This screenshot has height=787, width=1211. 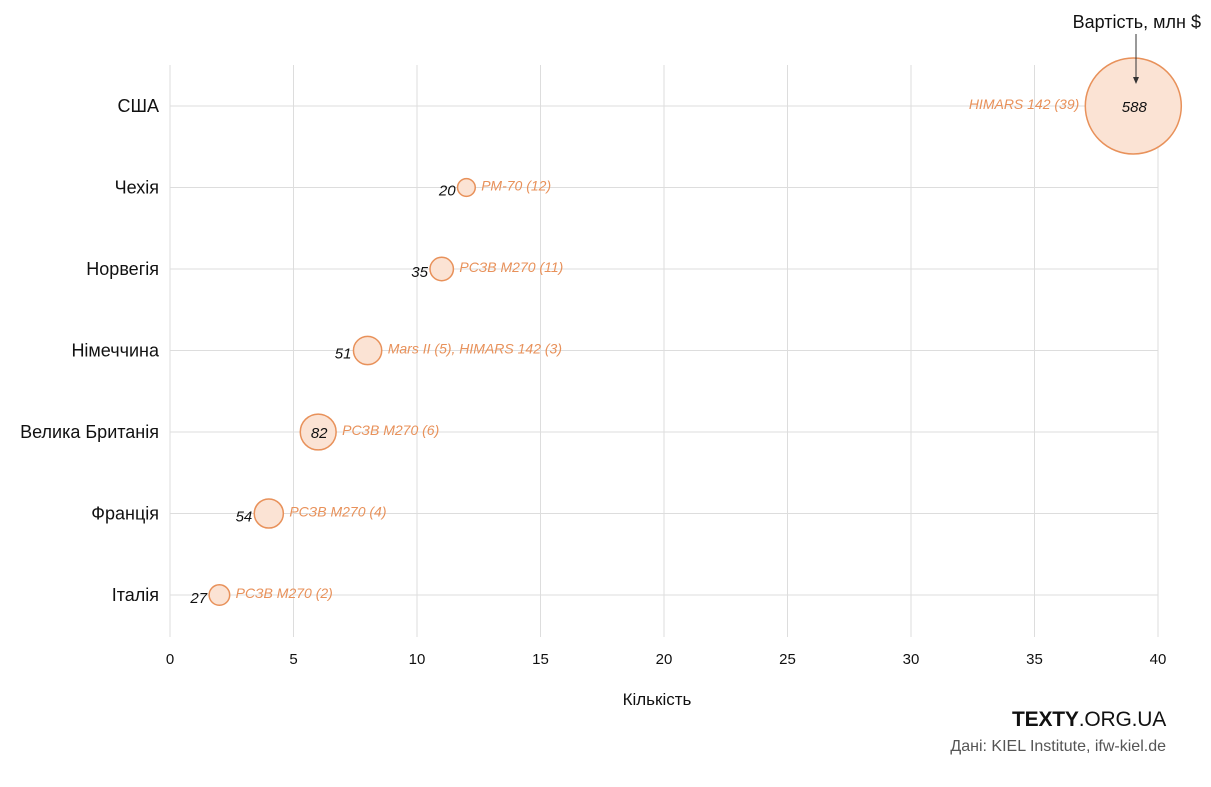 What do you see at coordinates (125, 514) in the screenshot?
I see `country-label: Франція` at bounding box center [125, 514].